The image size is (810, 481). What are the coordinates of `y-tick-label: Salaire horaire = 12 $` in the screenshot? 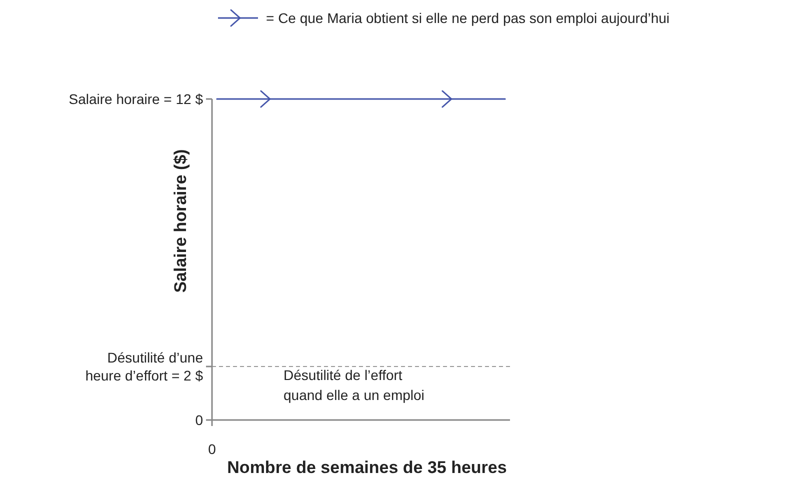 It's located at (136, 99).